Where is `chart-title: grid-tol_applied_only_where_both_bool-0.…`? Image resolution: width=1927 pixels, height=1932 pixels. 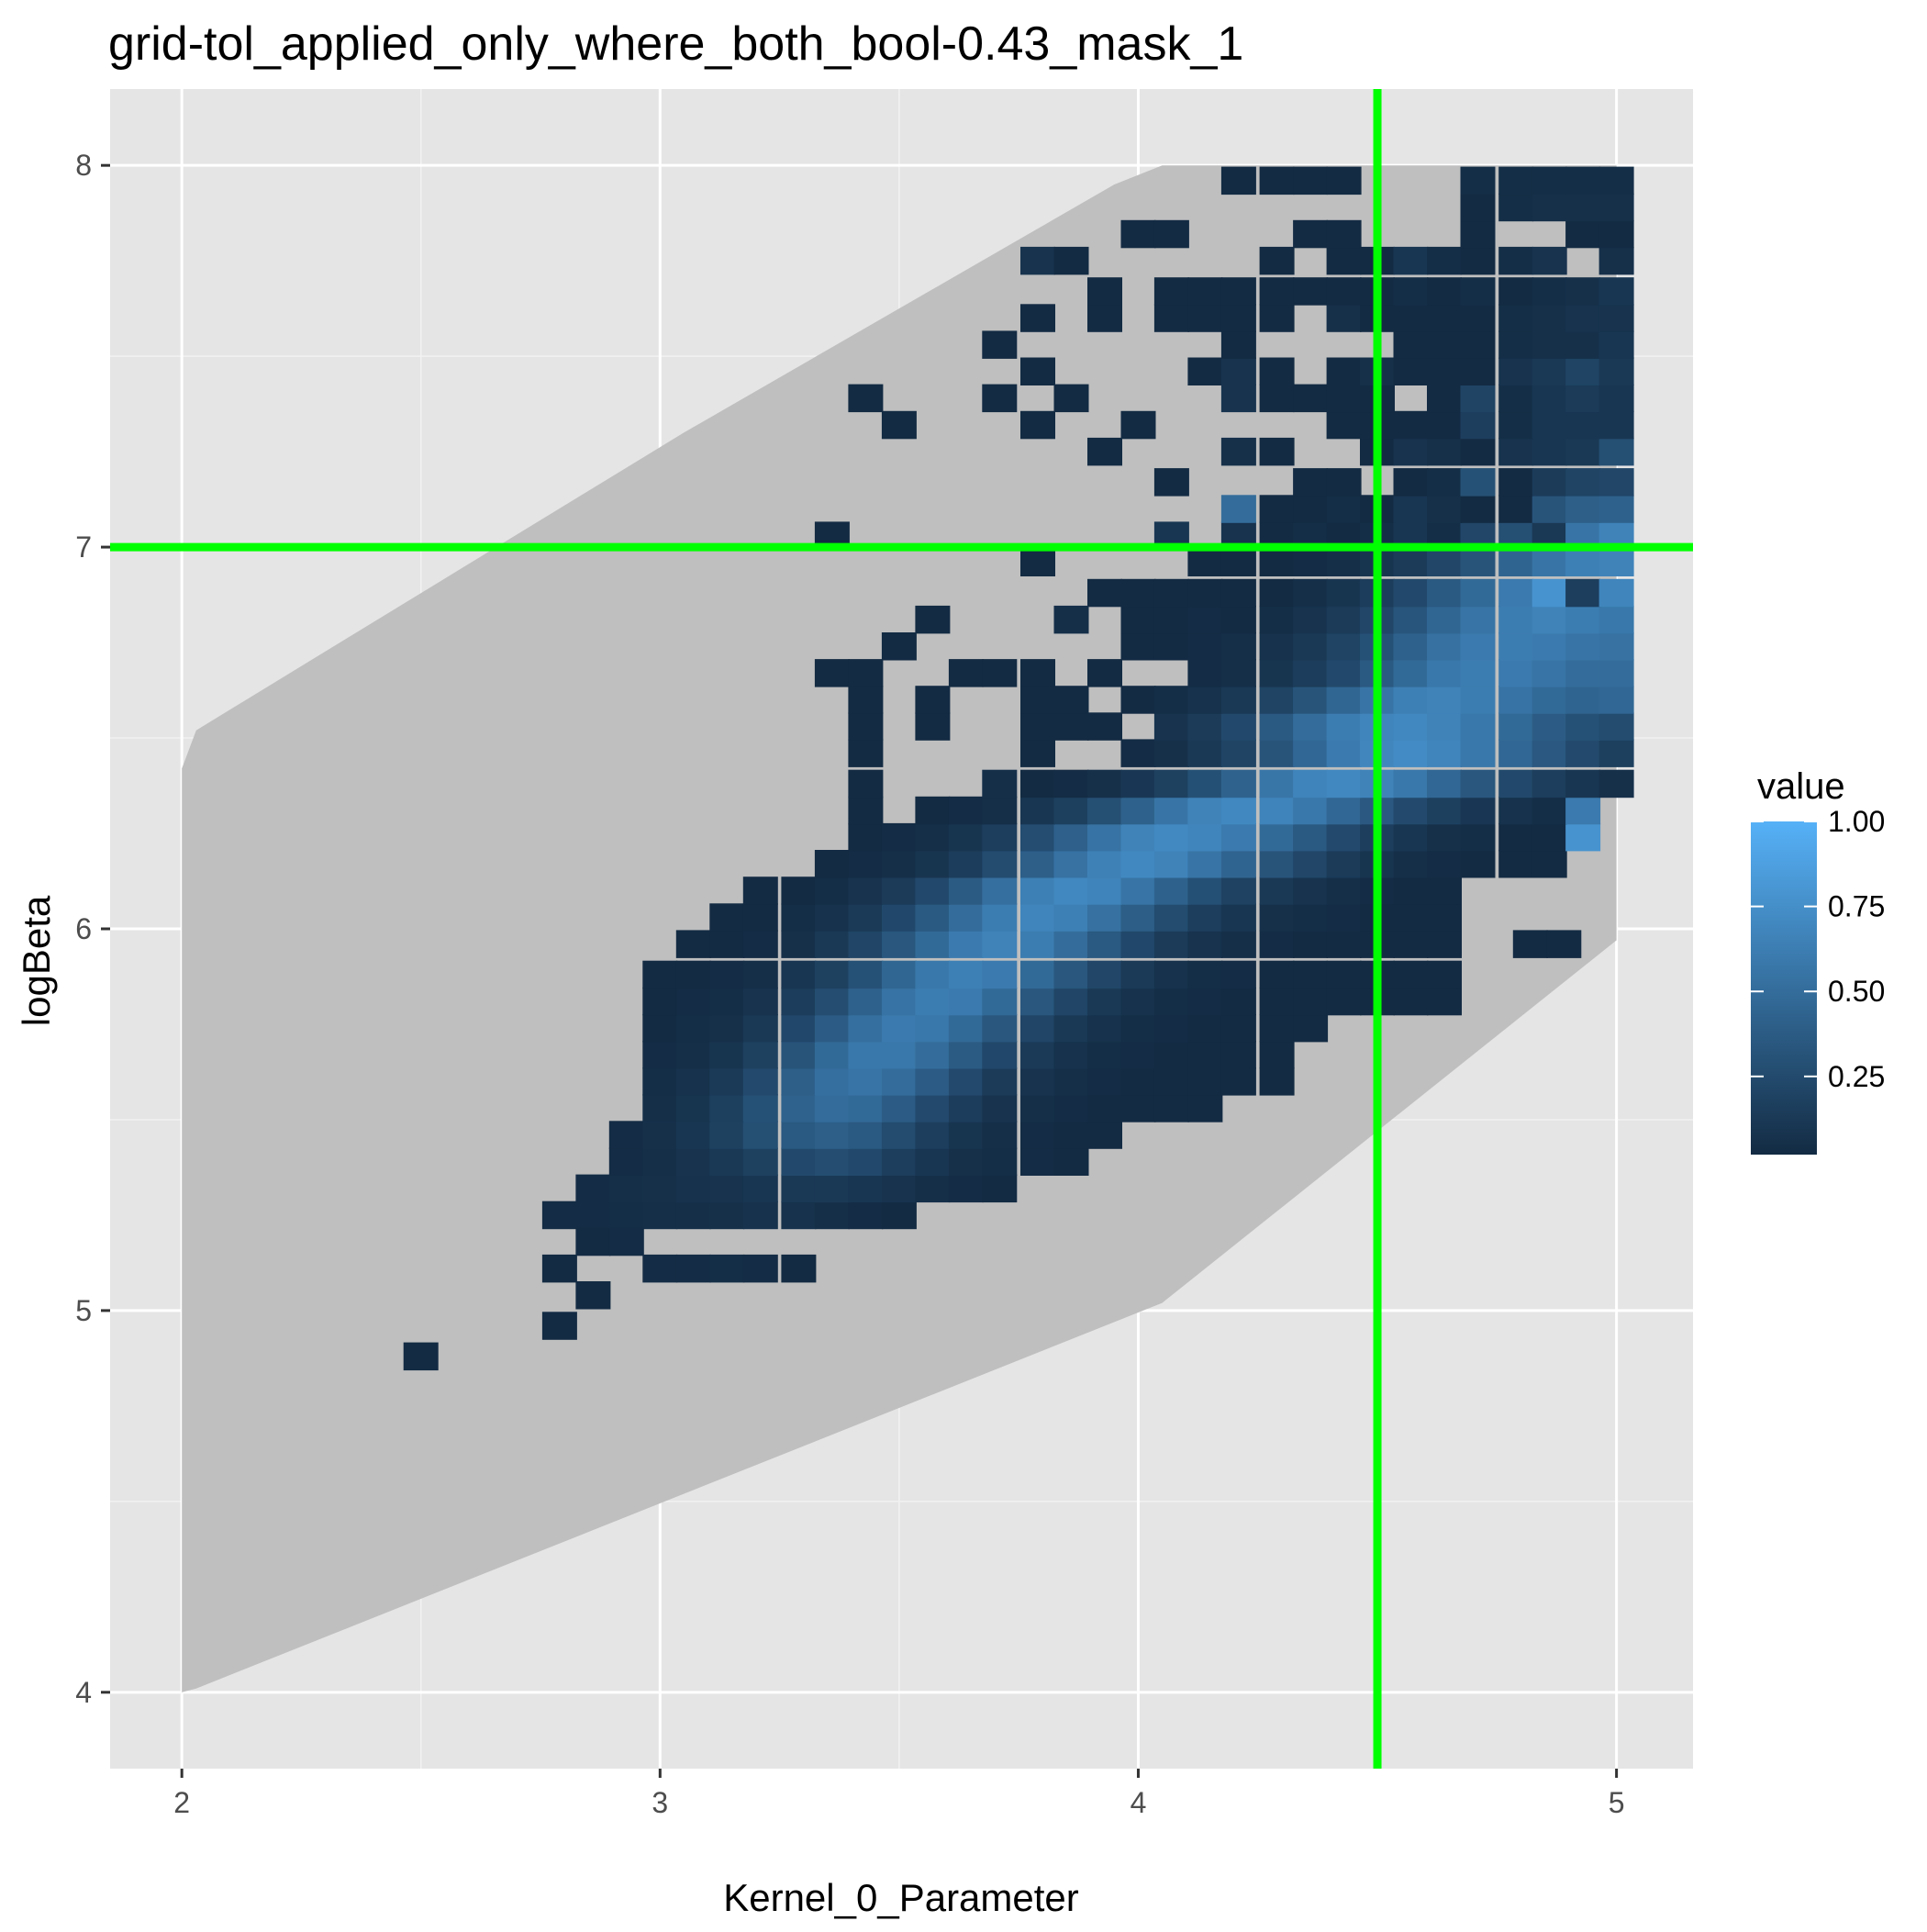
chart-title: grid-tol_applied_only_where_both_bool-0.… is located at coordinates (676, 44).